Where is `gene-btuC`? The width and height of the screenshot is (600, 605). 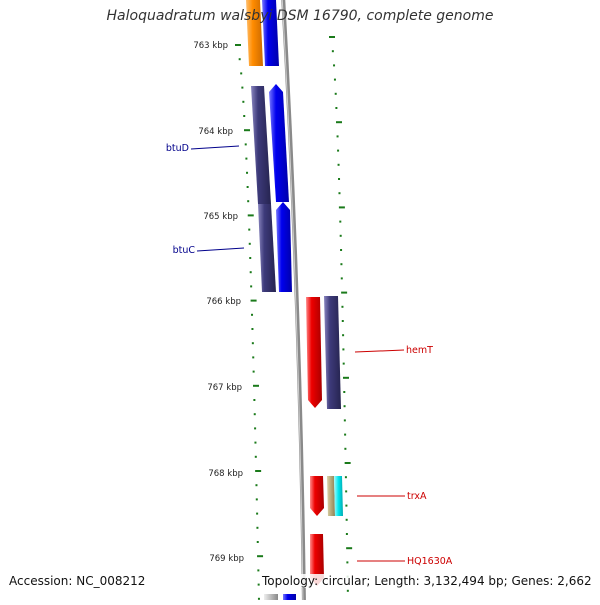
gene-btuC is located at coordinates (284, 247).